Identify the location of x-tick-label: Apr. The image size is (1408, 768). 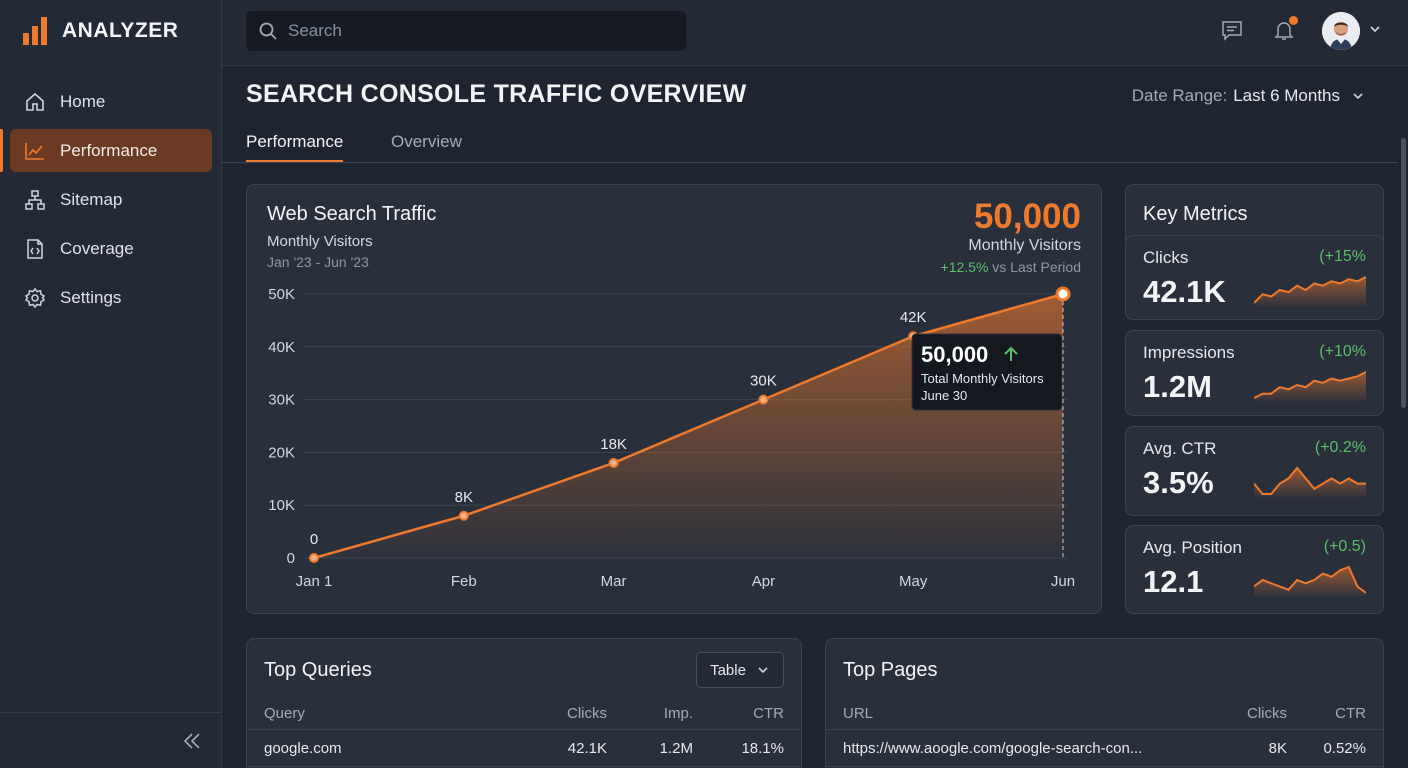
(763, 581).